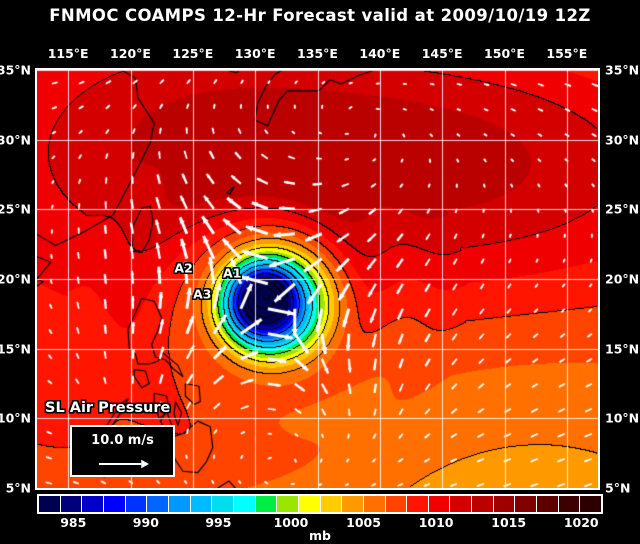 The height and width of the screenshot is (544, 640). I want to click on longitude-tick-115: 115°E, so click(68, 53).